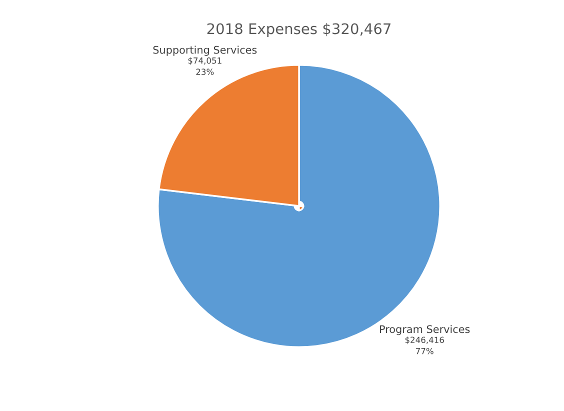  What do you see at coordinates (298, 30) in the screenshot?
I see `chart-title: 2018 Expenses $320,467` at bounding box center [298, 30].